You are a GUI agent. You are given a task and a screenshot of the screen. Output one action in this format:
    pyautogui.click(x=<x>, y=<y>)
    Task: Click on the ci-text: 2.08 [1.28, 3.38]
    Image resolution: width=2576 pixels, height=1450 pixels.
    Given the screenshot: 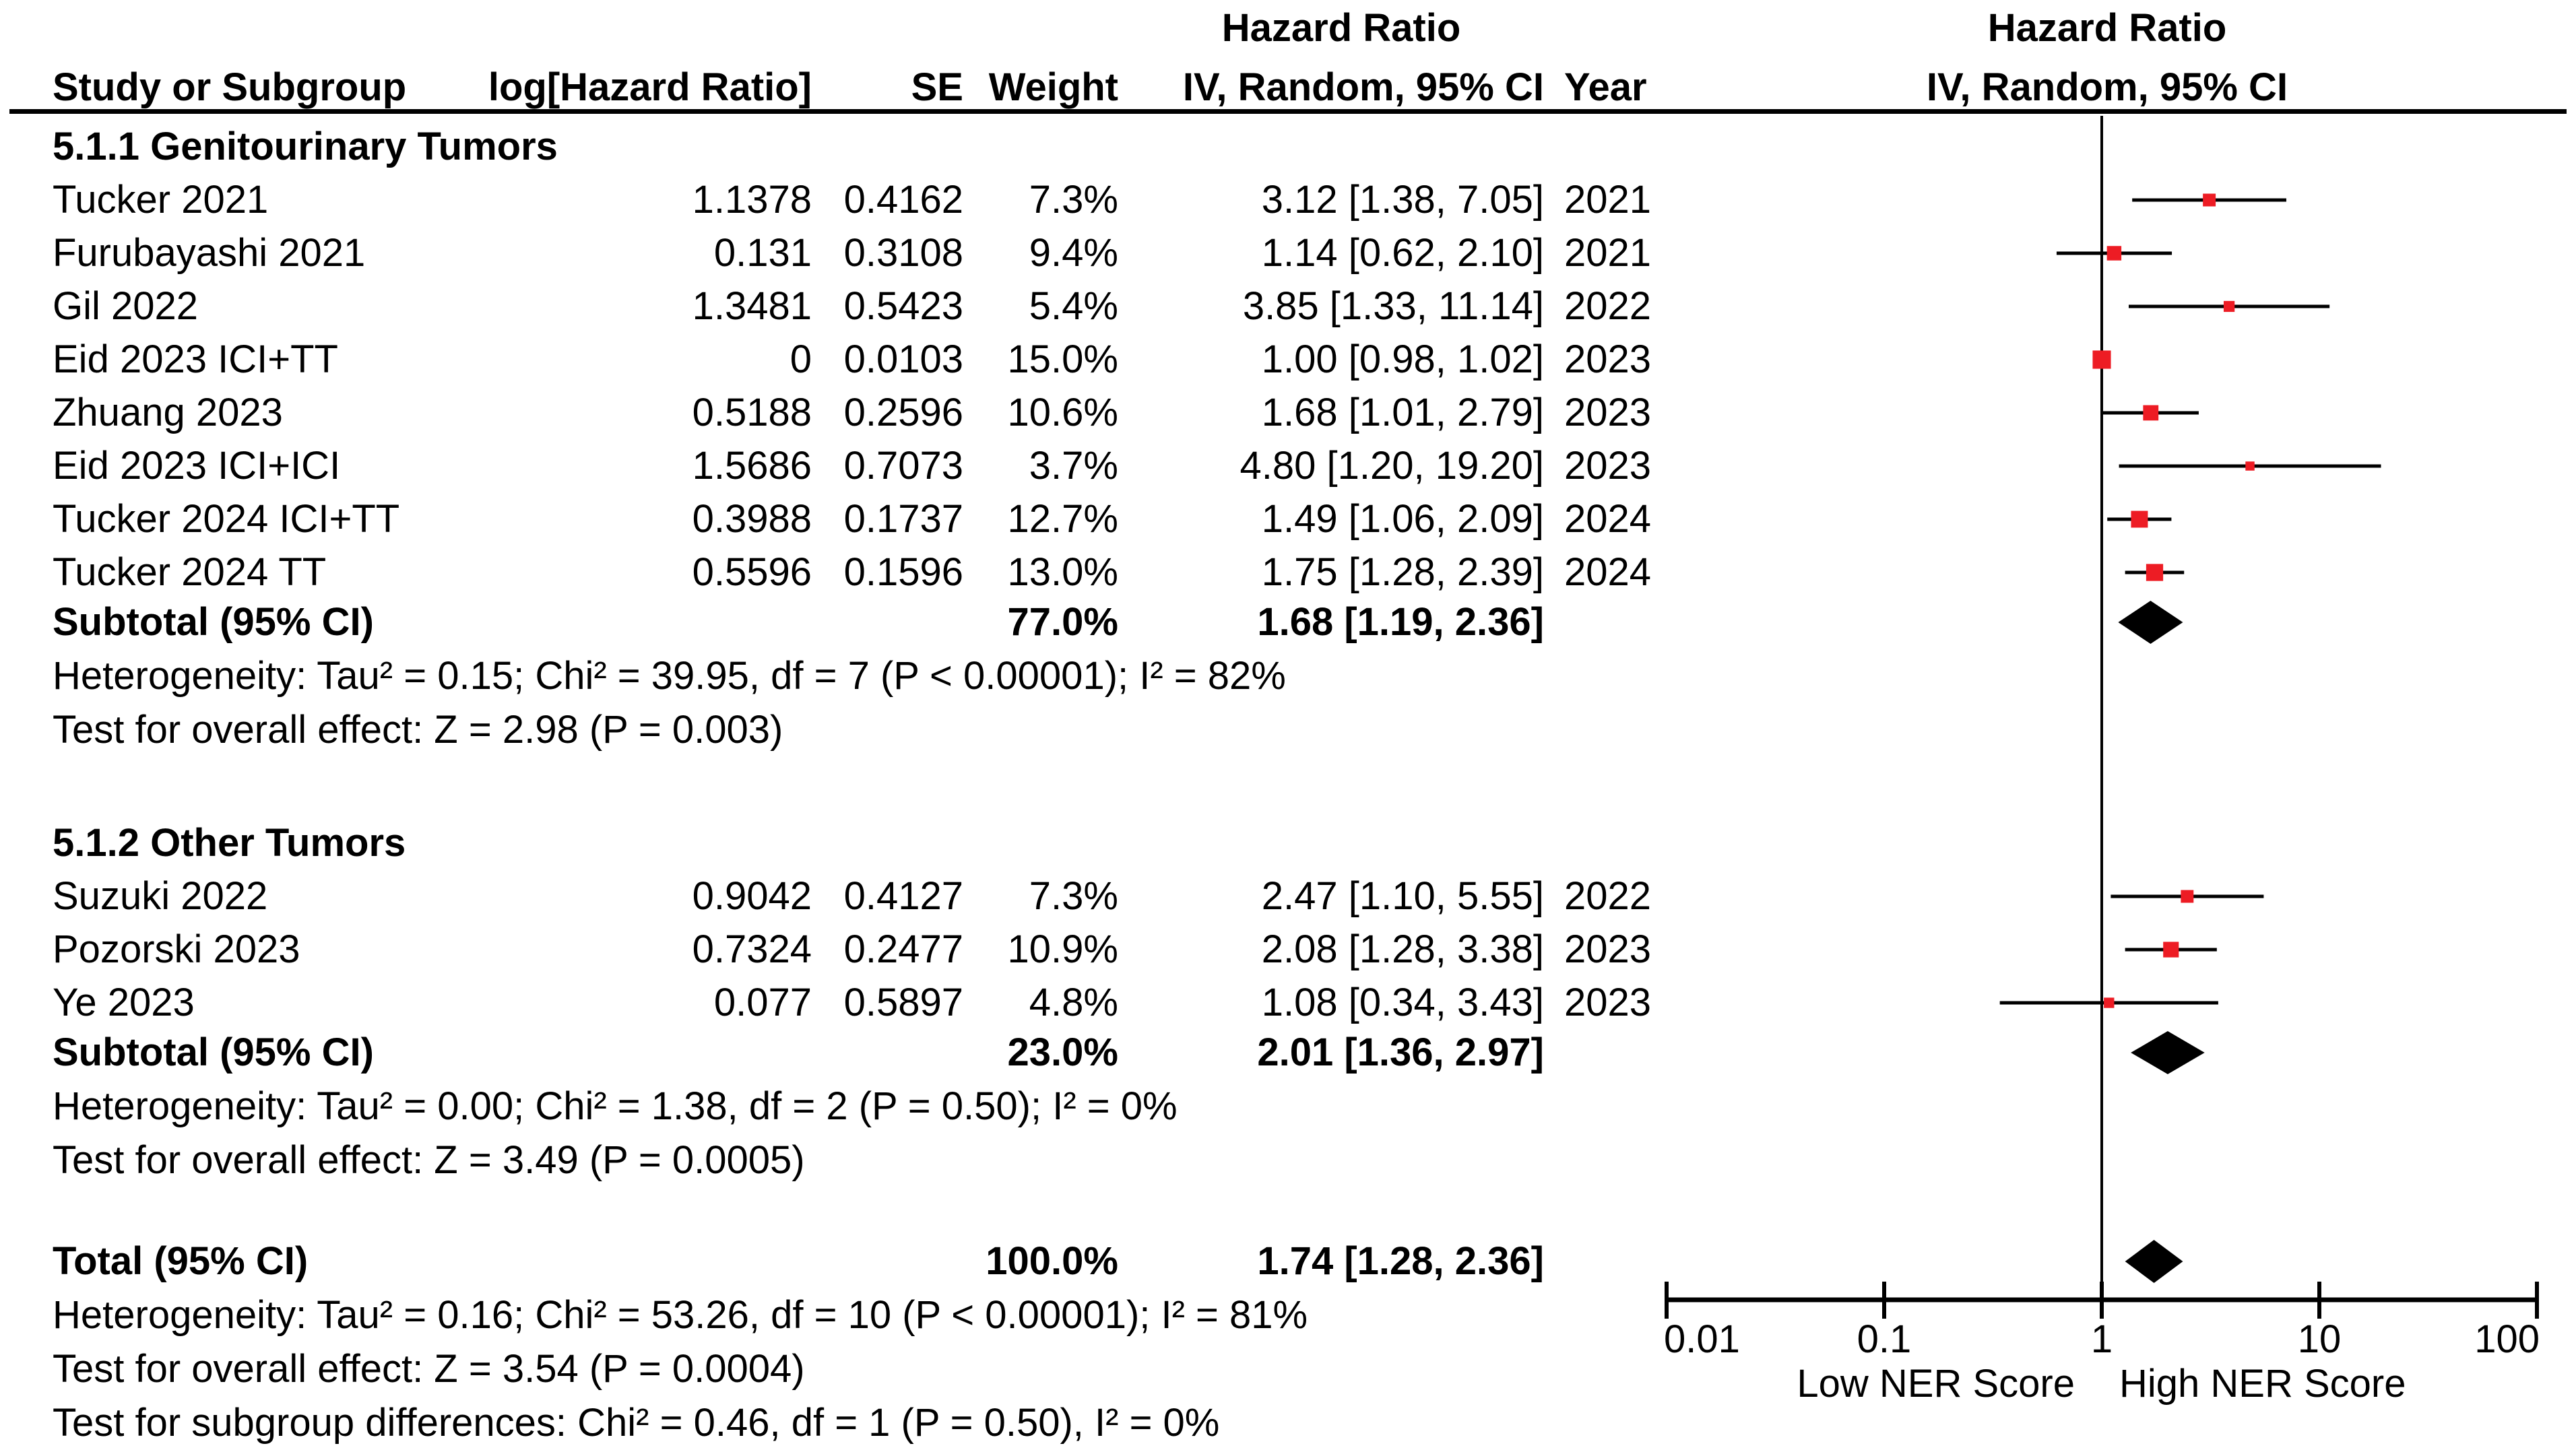 What is the action you would take?
    pyautogui.click(x=1403, y=949)
    